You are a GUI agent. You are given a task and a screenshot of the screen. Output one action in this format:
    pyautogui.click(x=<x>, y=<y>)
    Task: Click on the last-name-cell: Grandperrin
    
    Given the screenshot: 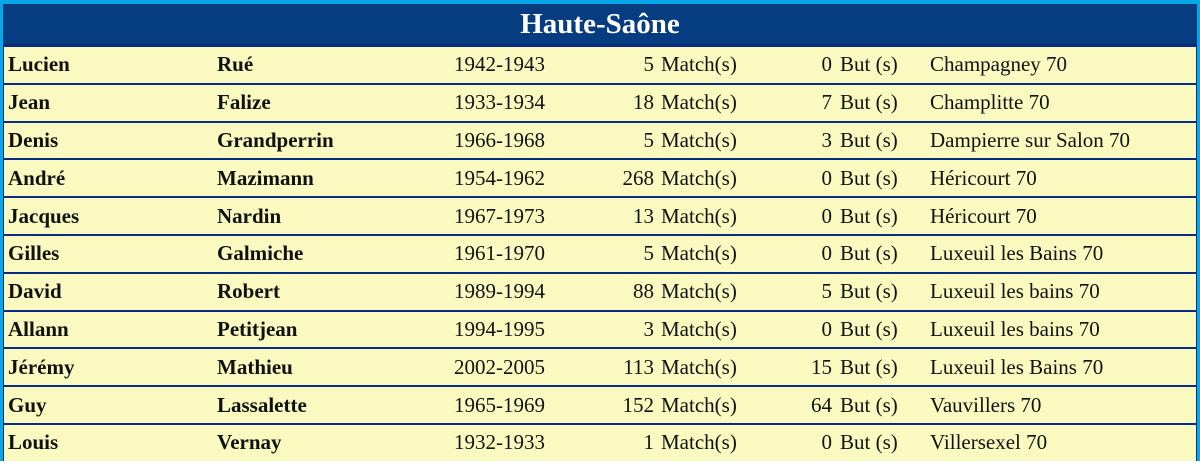 What is the action you would take?
    pyautogui.click(x=335, y=140)
    